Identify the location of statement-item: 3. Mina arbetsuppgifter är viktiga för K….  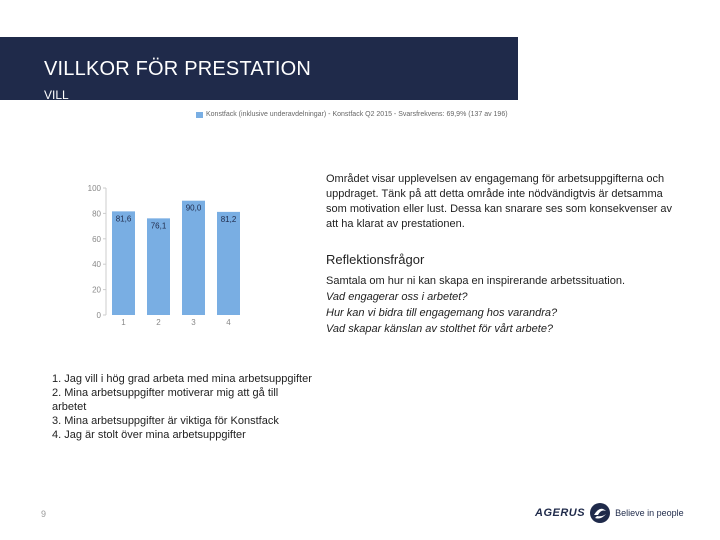
(165, 421).